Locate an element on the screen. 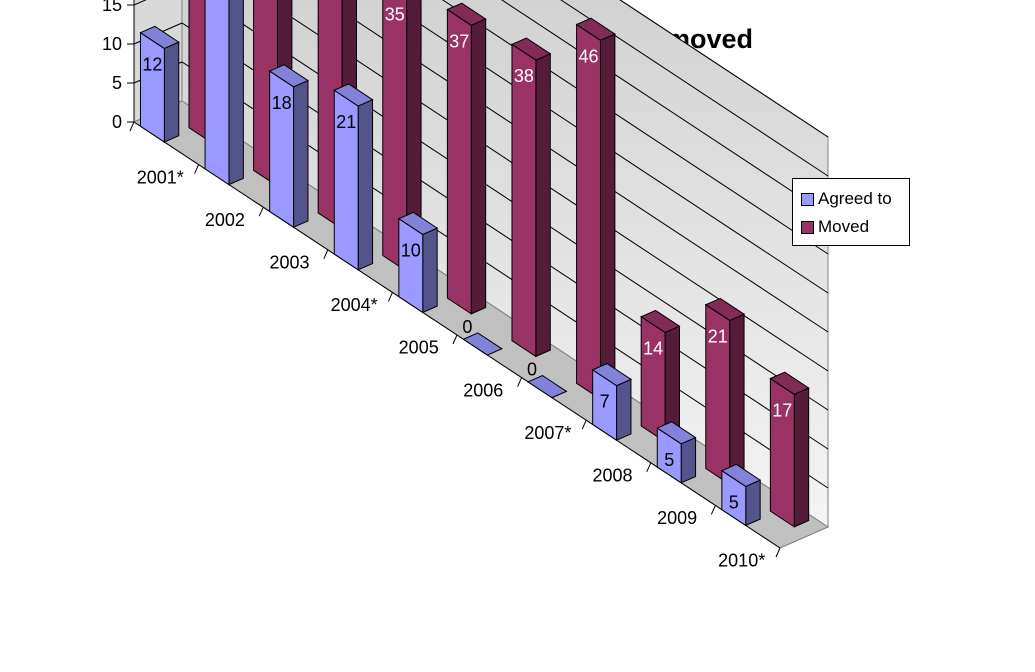 This screenshot has width=1035, height=672. x-tick-label: 2005 is located at coordinates (419, 348).